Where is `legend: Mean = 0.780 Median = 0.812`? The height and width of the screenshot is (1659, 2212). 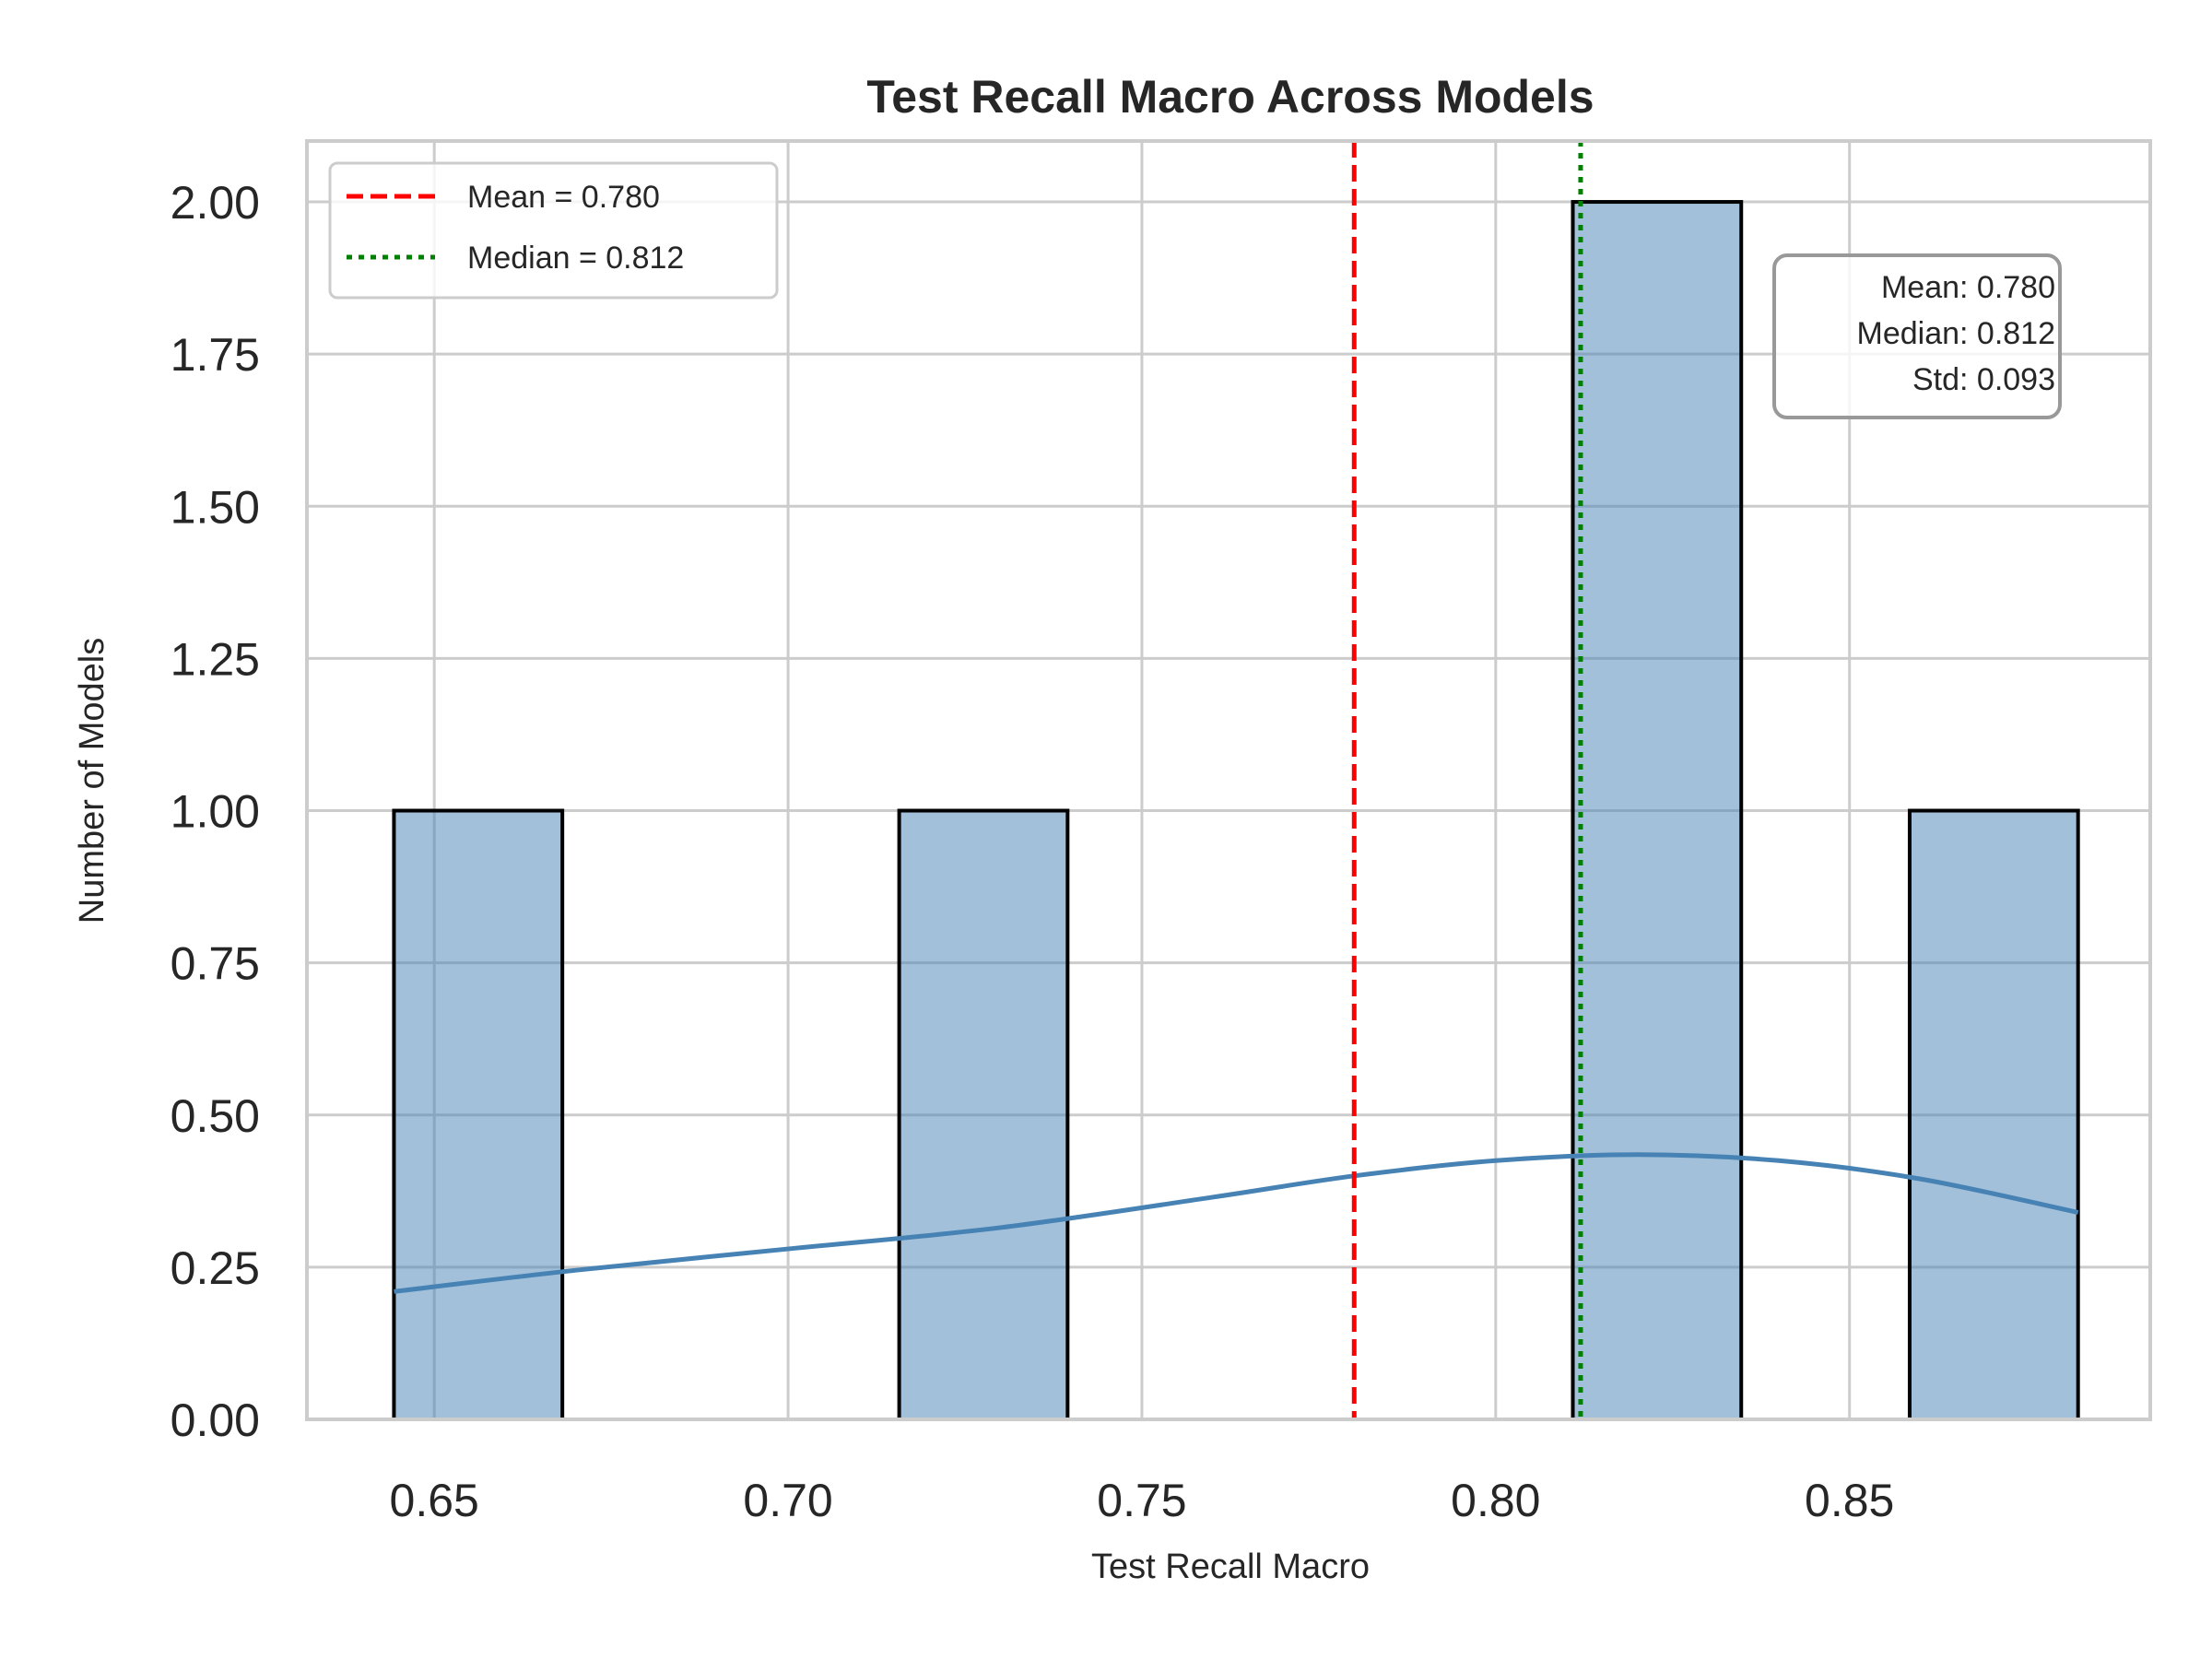 legend: Mean = 0.780 Median = 0.812 is located at coordinates (553, 230).